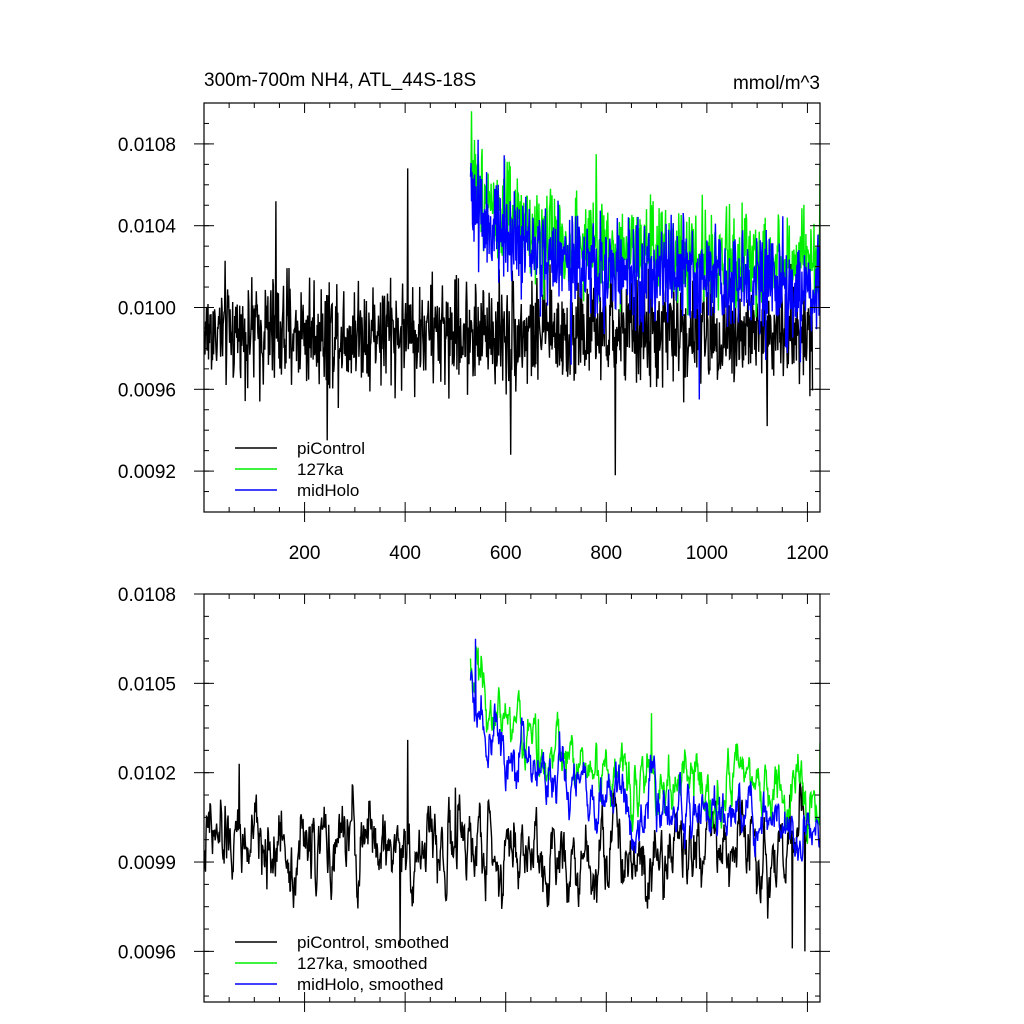  Describe the element at coordinates (331, 448) in the screenshot. I see `legend-label: piControl` at that location.